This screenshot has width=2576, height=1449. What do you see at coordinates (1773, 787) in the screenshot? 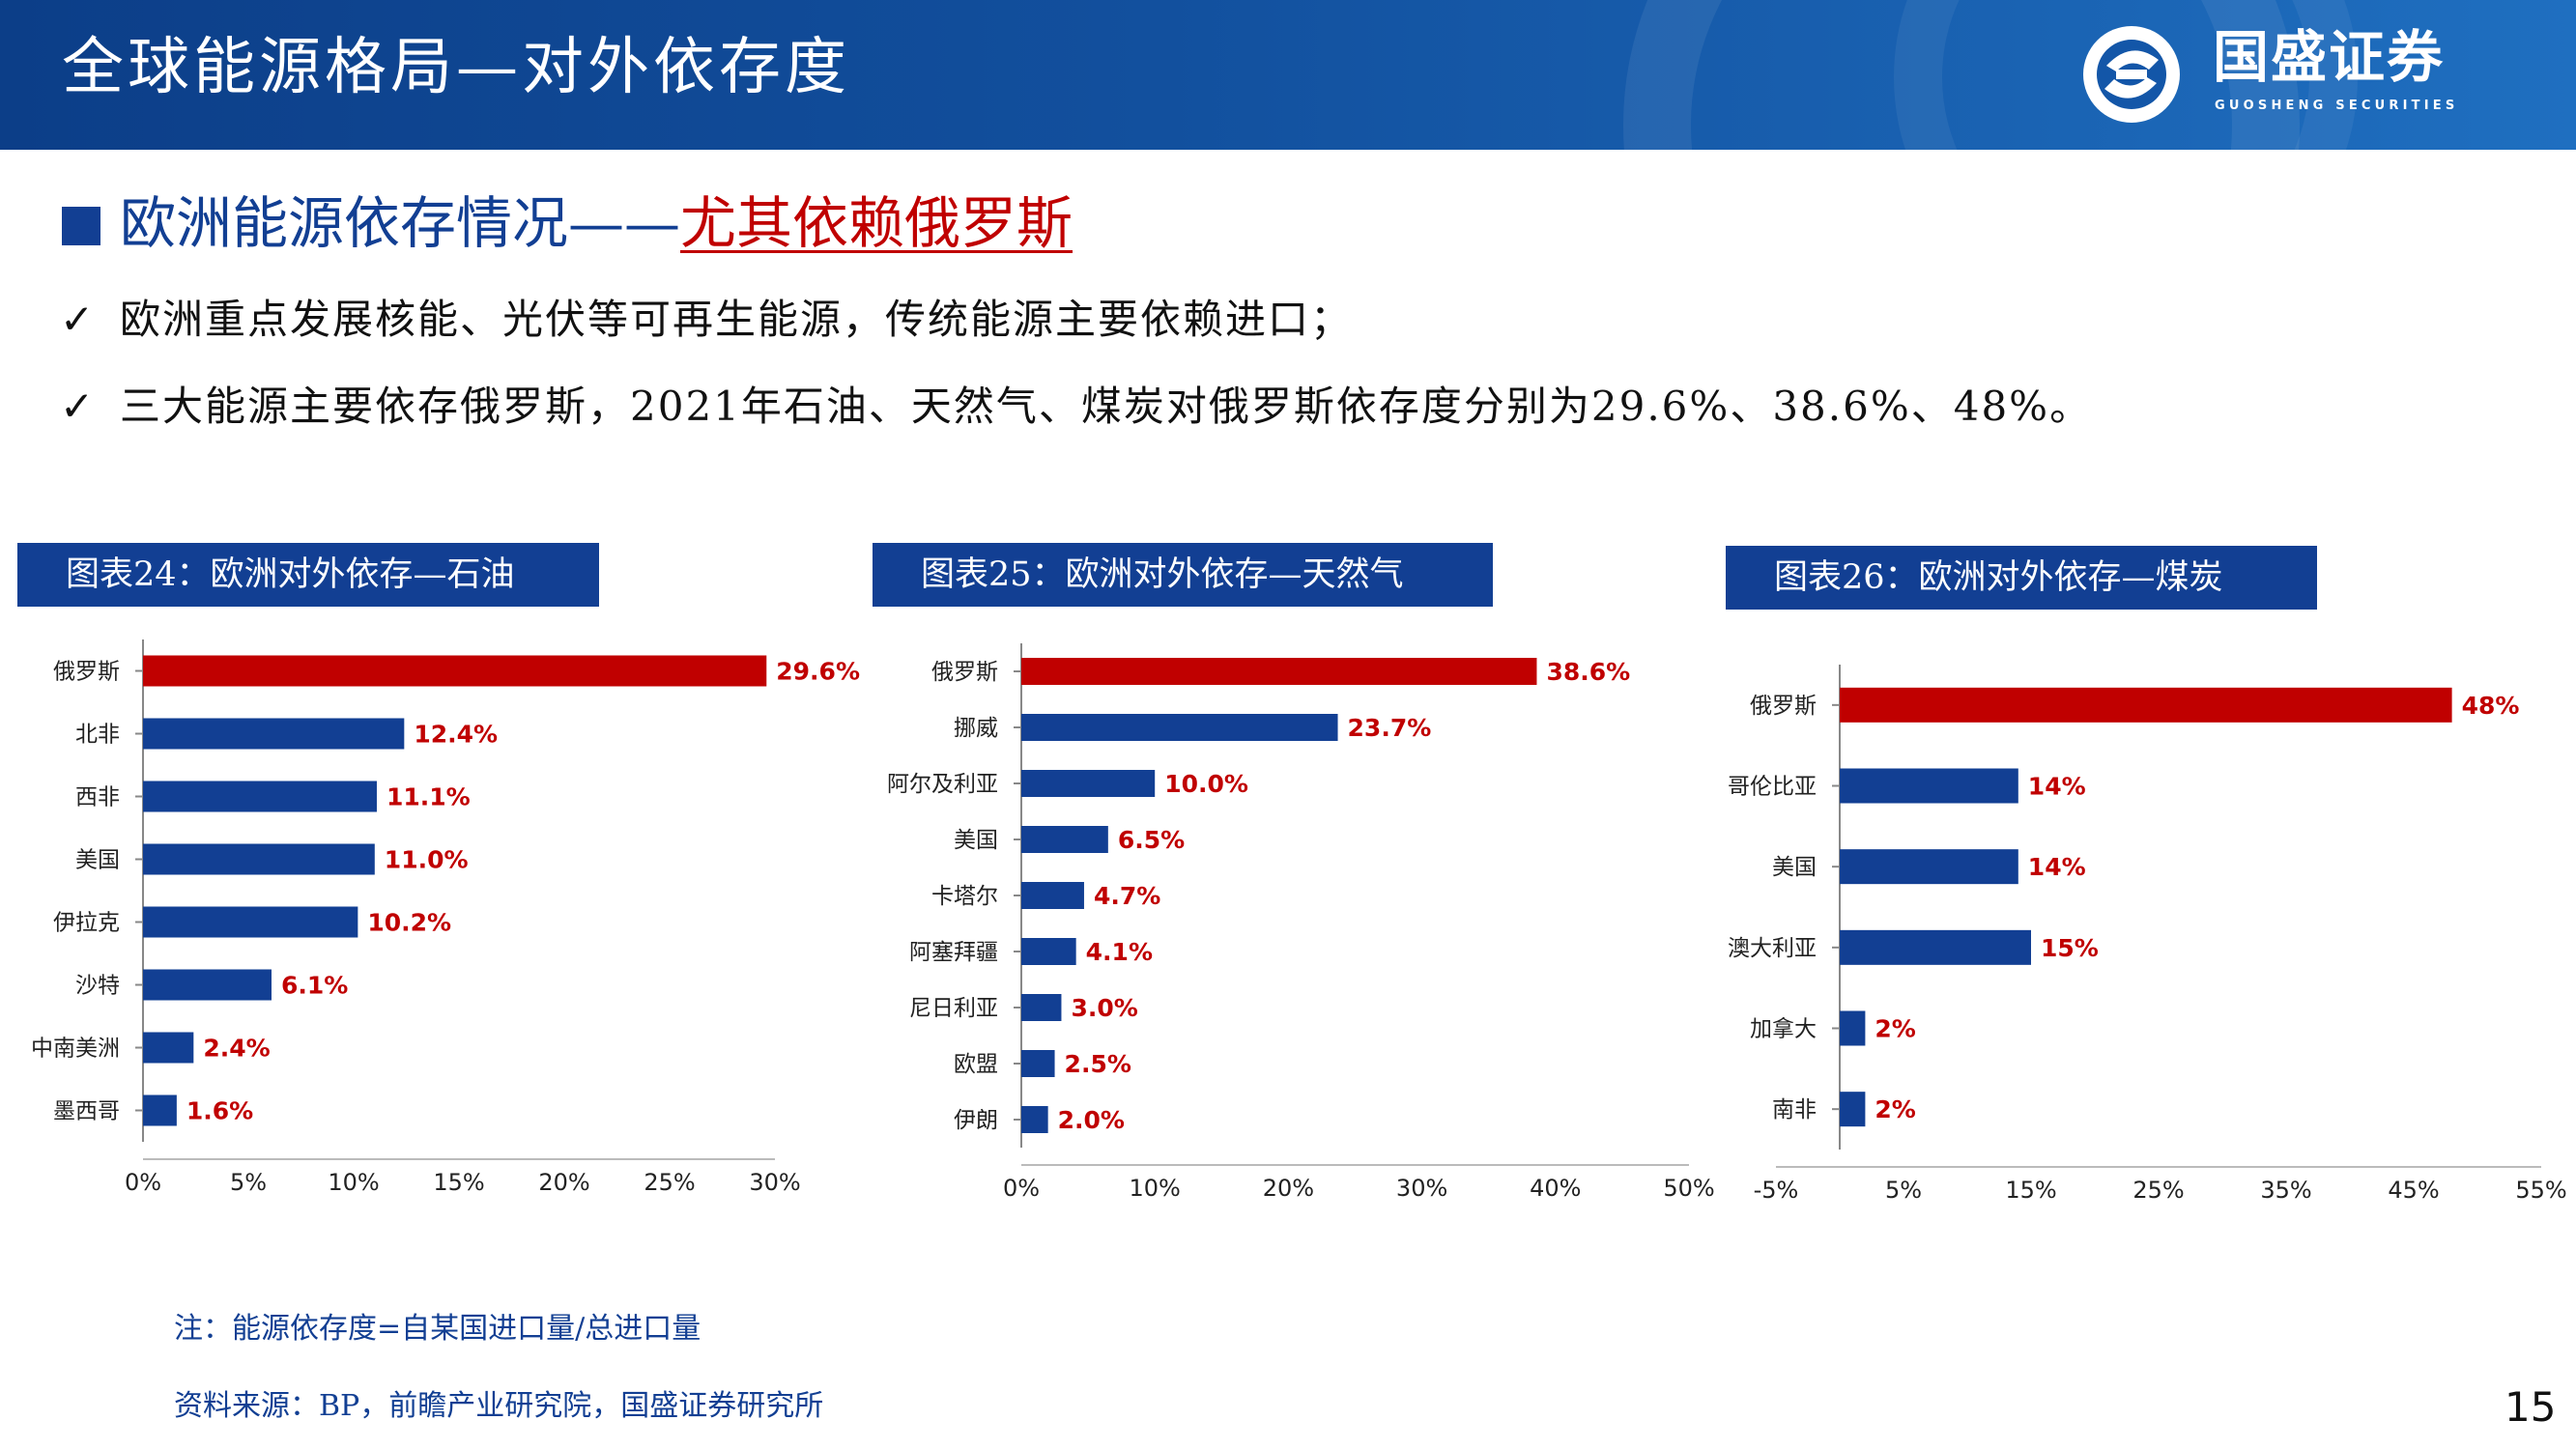
I see `category-label: 哥伦比亚` at bounding box center [1773, 787].